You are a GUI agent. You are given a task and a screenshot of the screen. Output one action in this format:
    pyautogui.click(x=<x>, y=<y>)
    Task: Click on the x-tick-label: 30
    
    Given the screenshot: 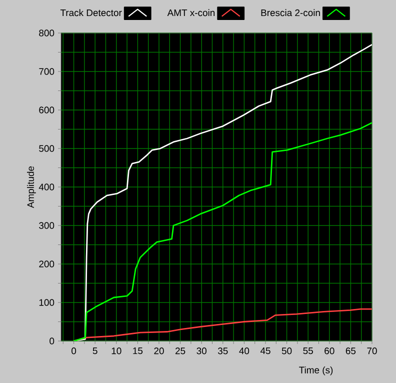 What is the action you would take?
    pyautogui.click(x=201, y=351)
    